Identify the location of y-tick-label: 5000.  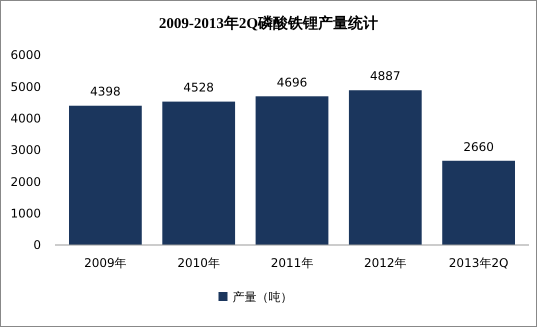
(25, 87).